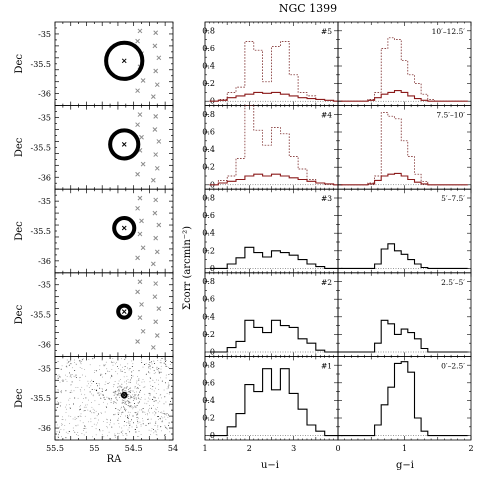  Describe the element at coordinates (326, 31) in the screenshot. I see `region-id-label: #5` at that location.